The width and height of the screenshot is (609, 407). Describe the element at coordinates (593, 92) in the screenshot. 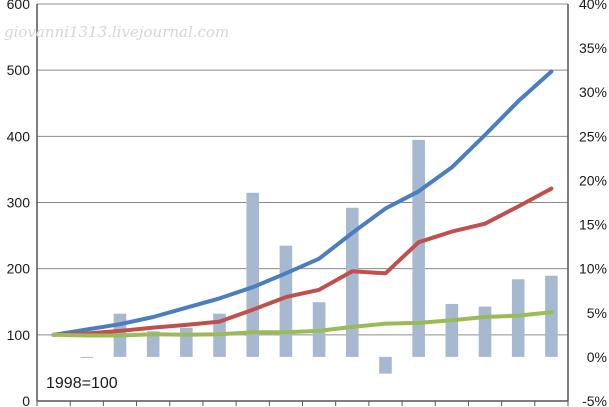

I see `right-tick-label: 30%` at that location.